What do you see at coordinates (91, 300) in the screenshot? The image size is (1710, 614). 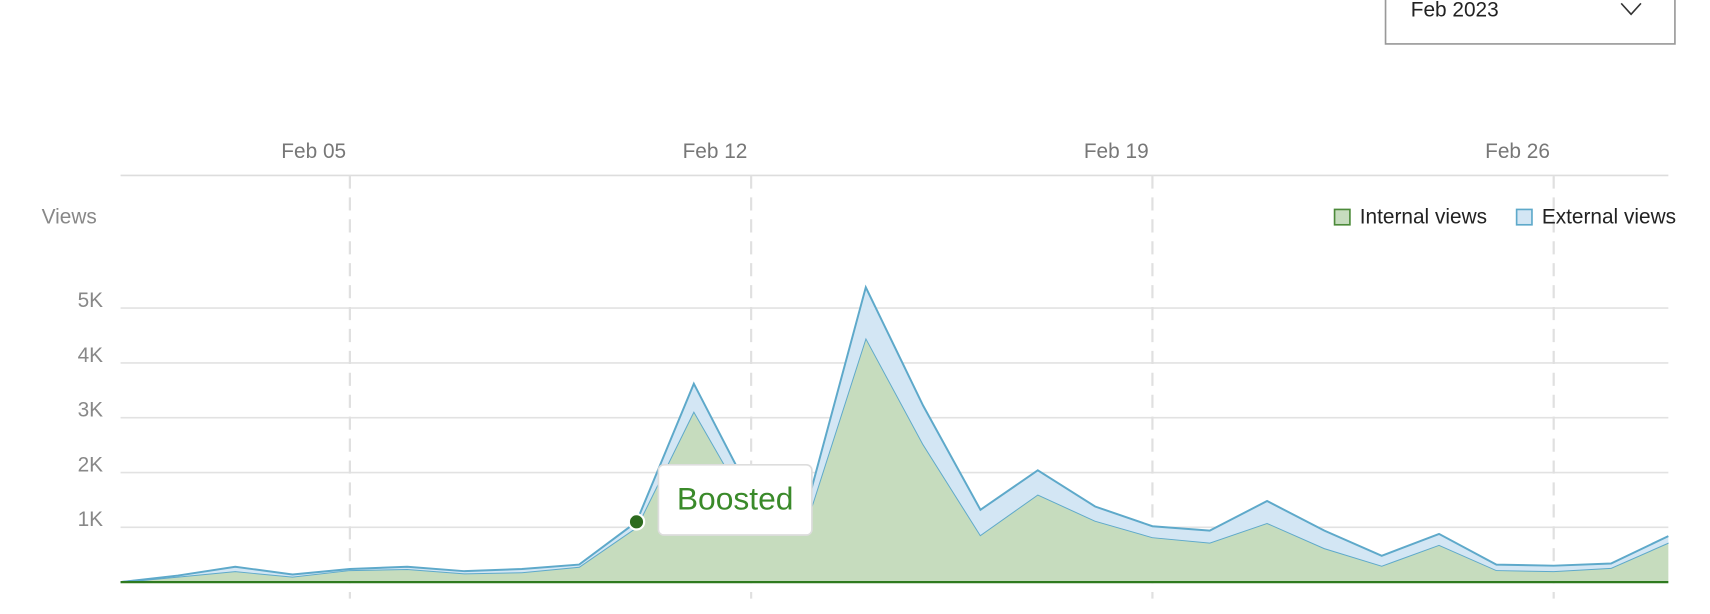 I see `y-tick-label: 5K` at bounding box center [91, 300].